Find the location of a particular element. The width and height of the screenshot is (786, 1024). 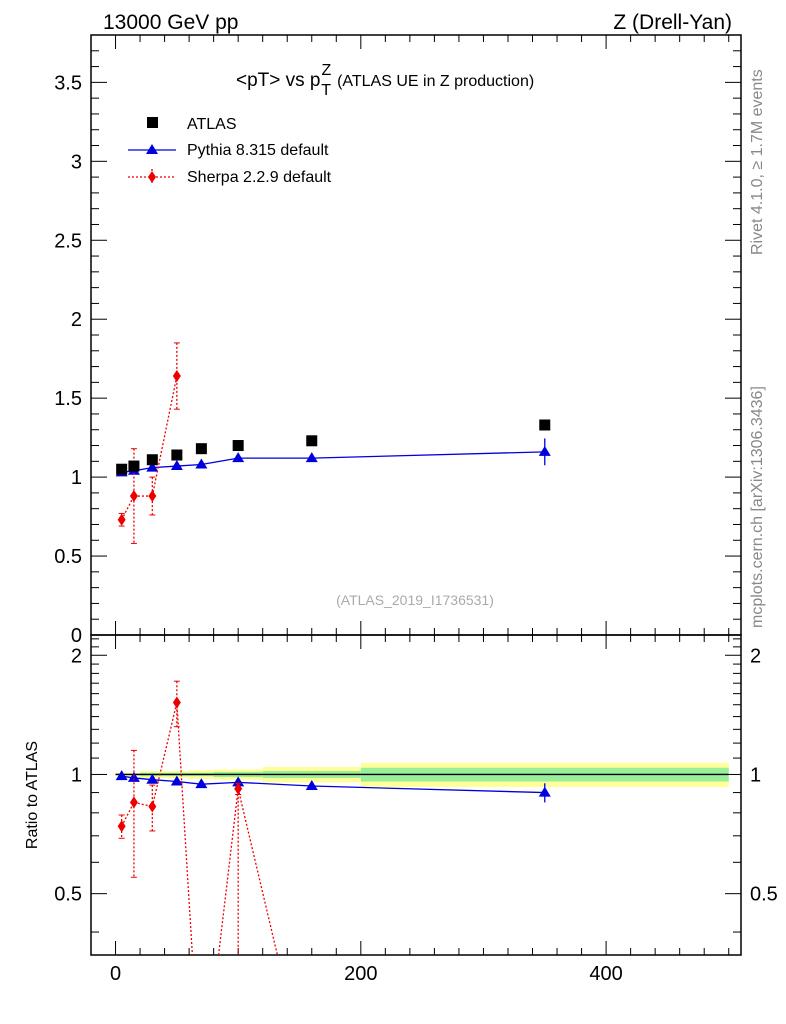

y-tick-label: 0 is located at coordinates (76, 636).